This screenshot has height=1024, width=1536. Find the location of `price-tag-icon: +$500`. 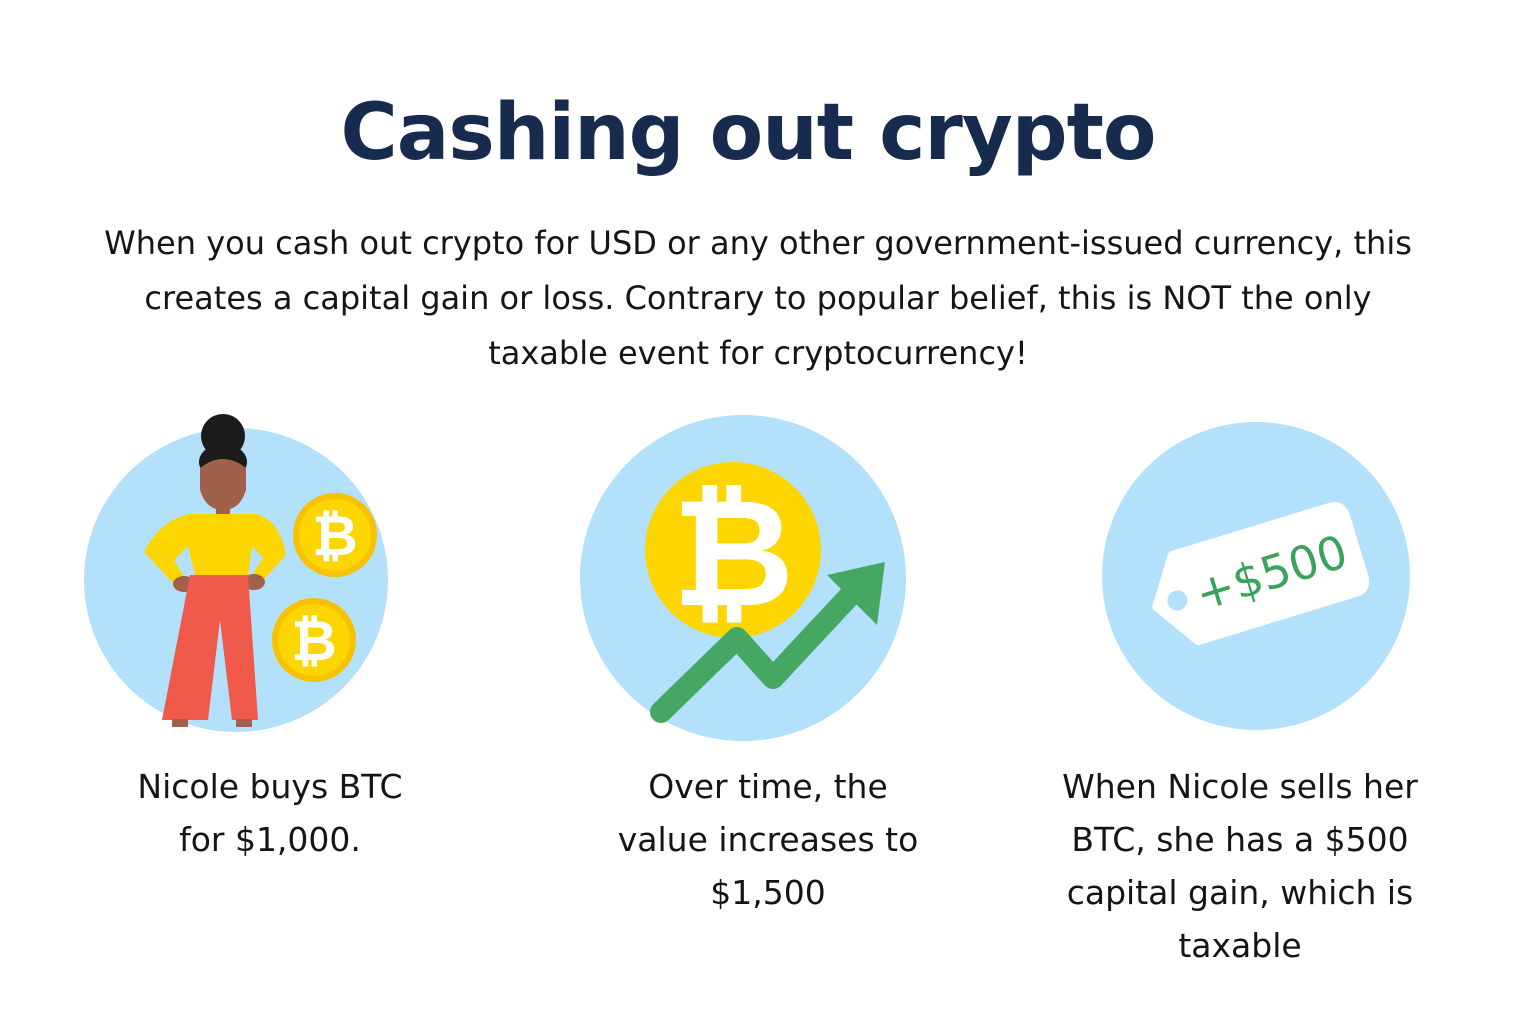

price-tag-icon: +$500 is located at coordinates (1256, 576).